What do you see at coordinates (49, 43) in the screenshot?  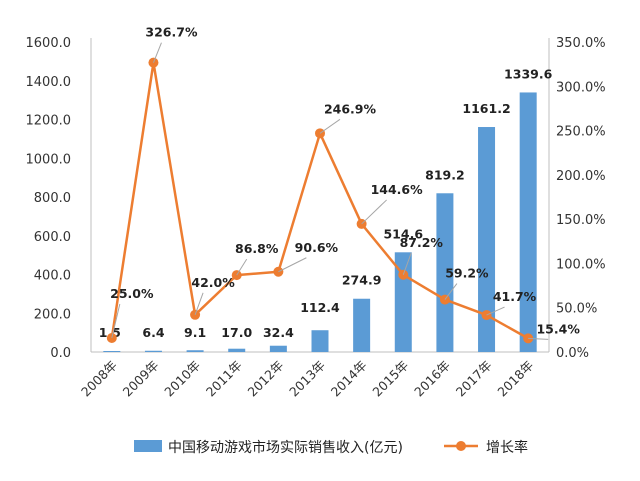 I see `y-left-tick-label: 1600.0` at bounding box center [49, 43].